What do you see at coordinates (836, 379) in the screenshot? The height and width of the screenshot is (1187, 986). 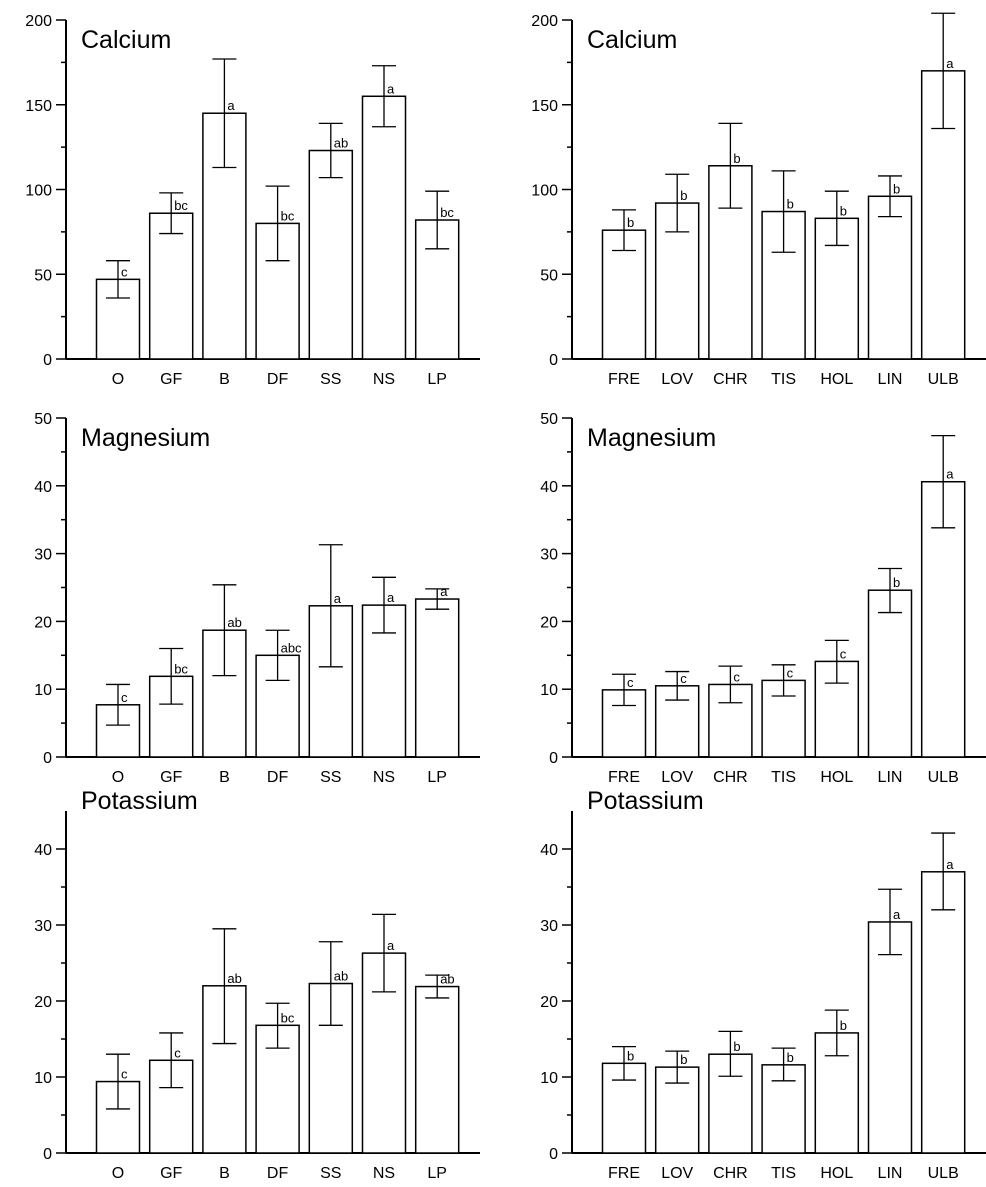 I see `panel-2-xtick-label: HOL` at bounding box center [836, 379].